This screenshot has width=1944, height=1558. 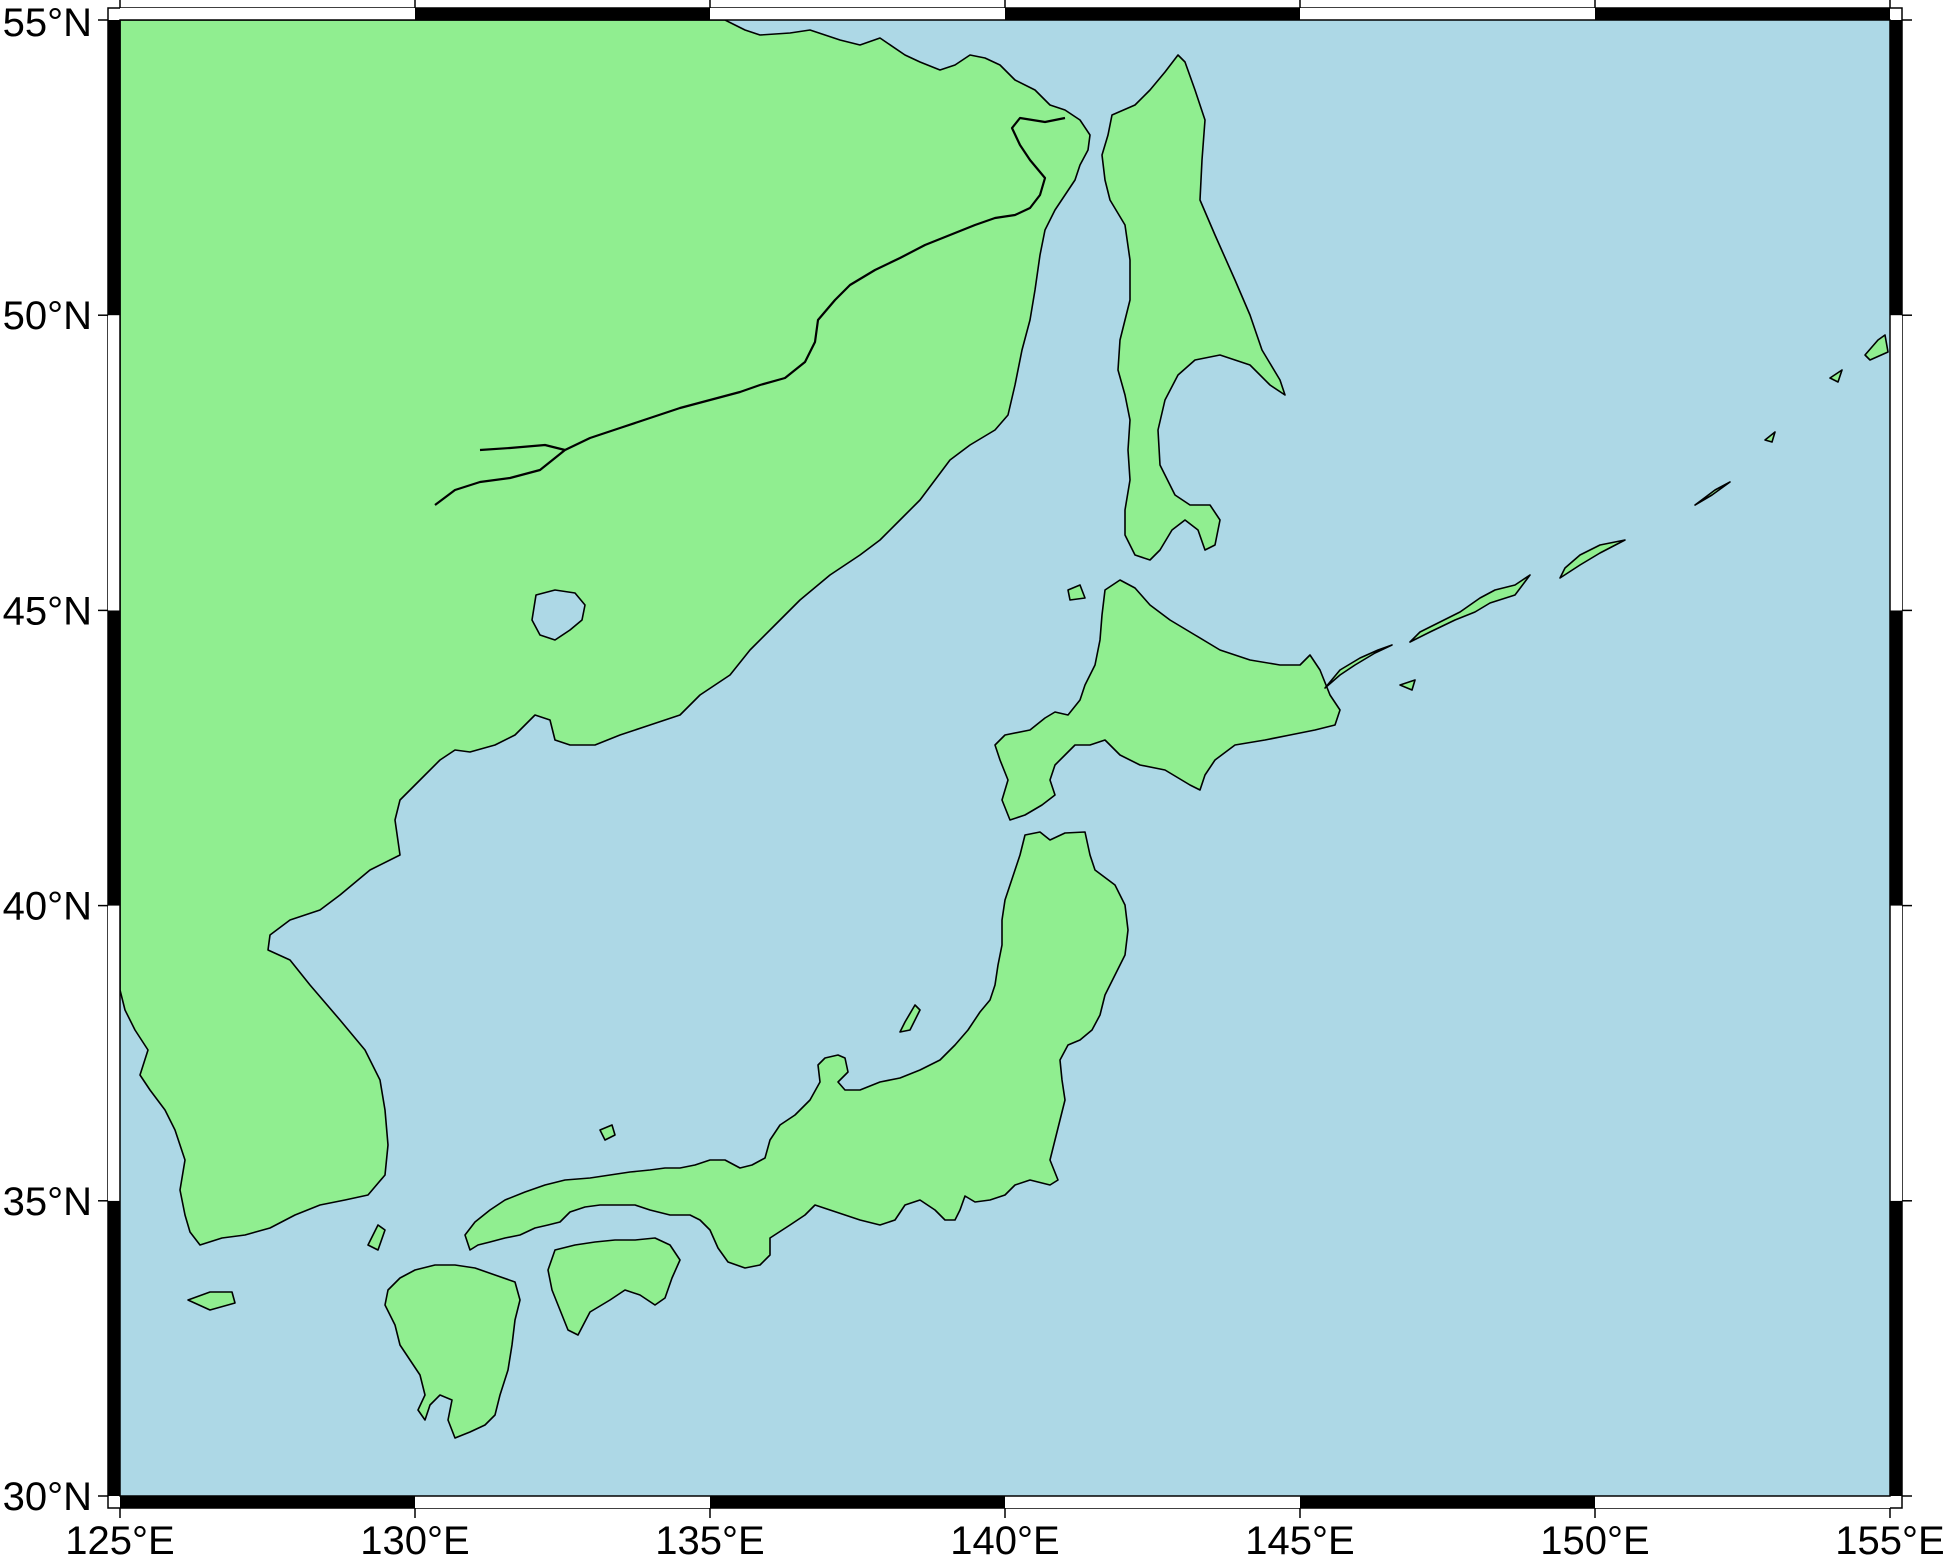 I want to click on jeju-island, so click(x=211, y=1301).